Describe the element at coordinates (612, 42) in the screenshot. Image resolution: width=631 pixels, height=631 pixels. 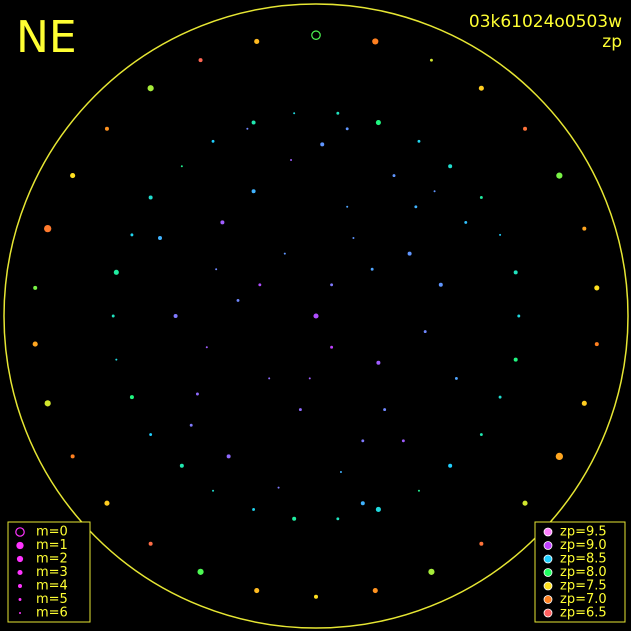
I see `chart-subtitle: zp` at that location.